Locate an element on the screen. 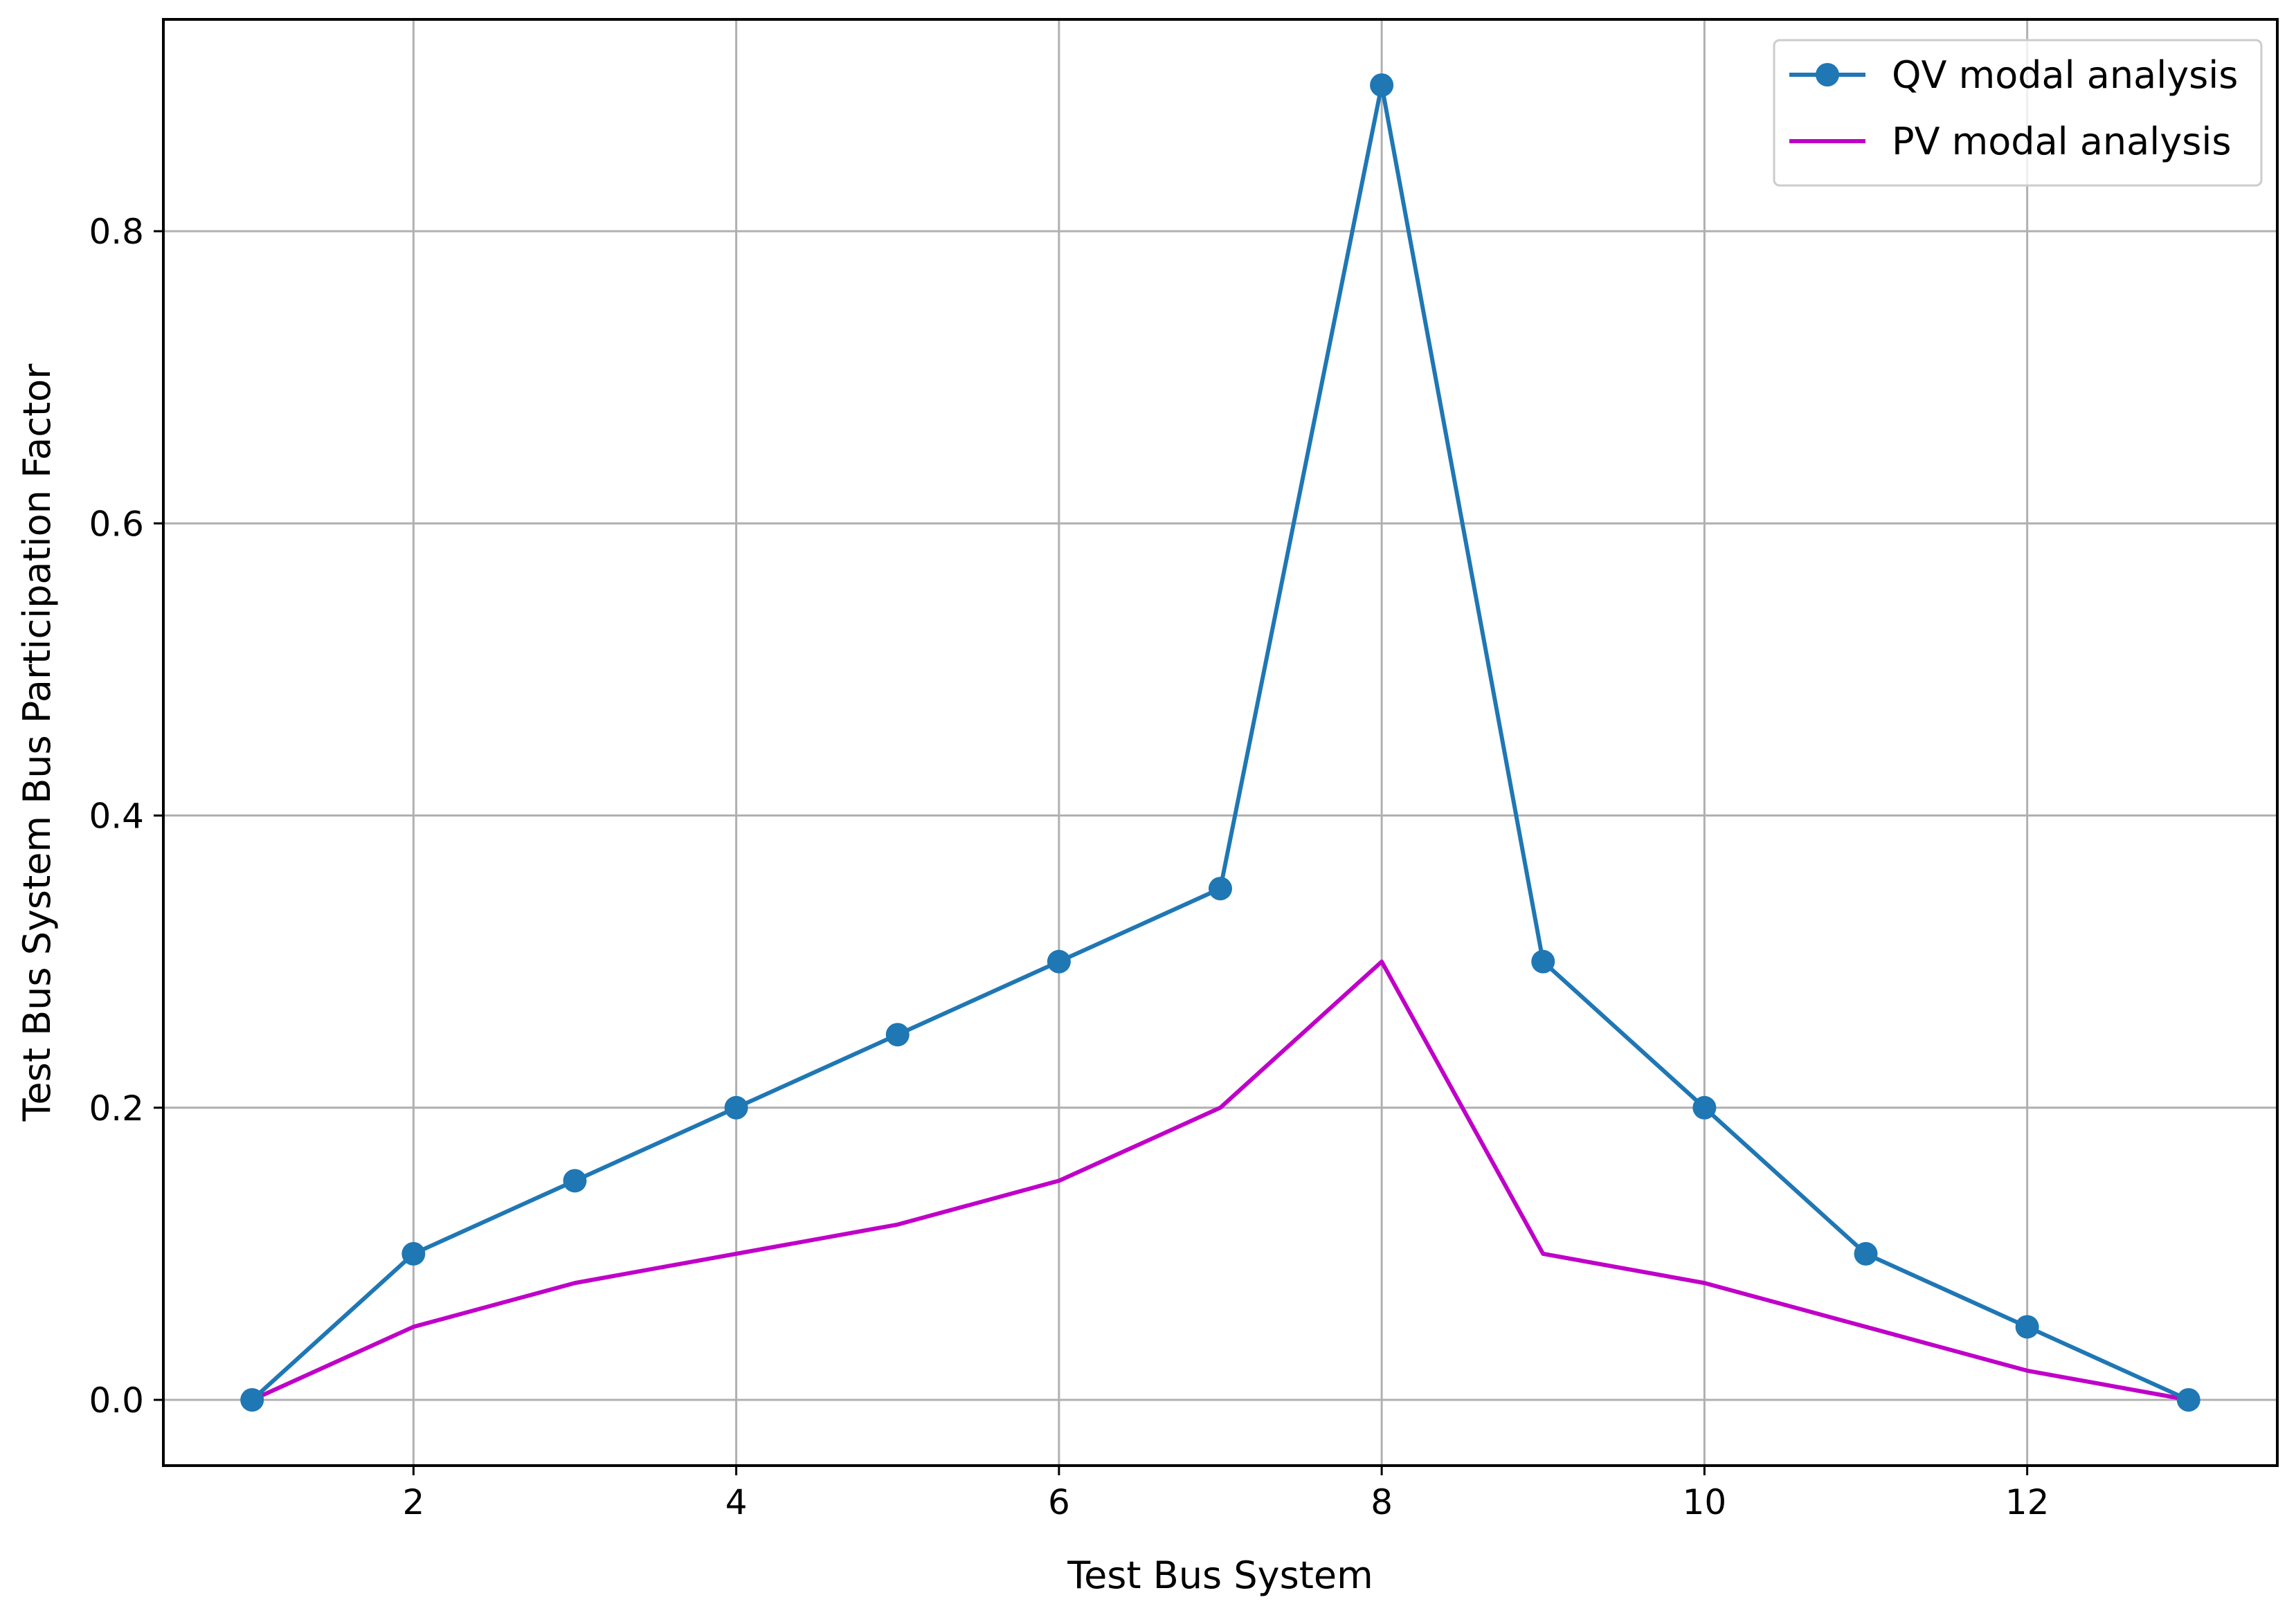 The image size is (2296, 1613). y-tick-label: 0.8 is located at coordinates (117, 232).